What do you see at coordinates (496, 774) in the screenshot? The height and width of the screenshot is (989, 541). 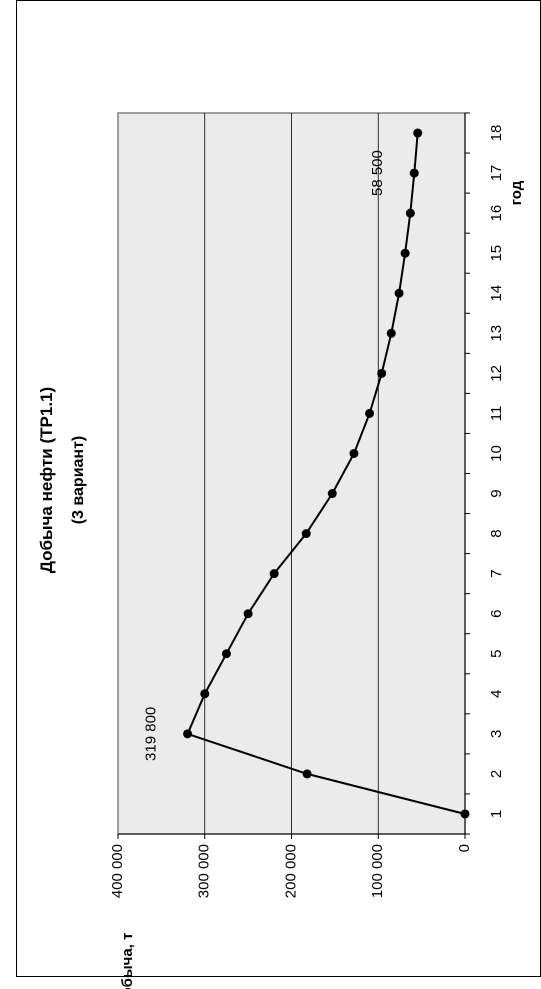 I see `x-tick-label: 2` at bounding box center [496, 774].